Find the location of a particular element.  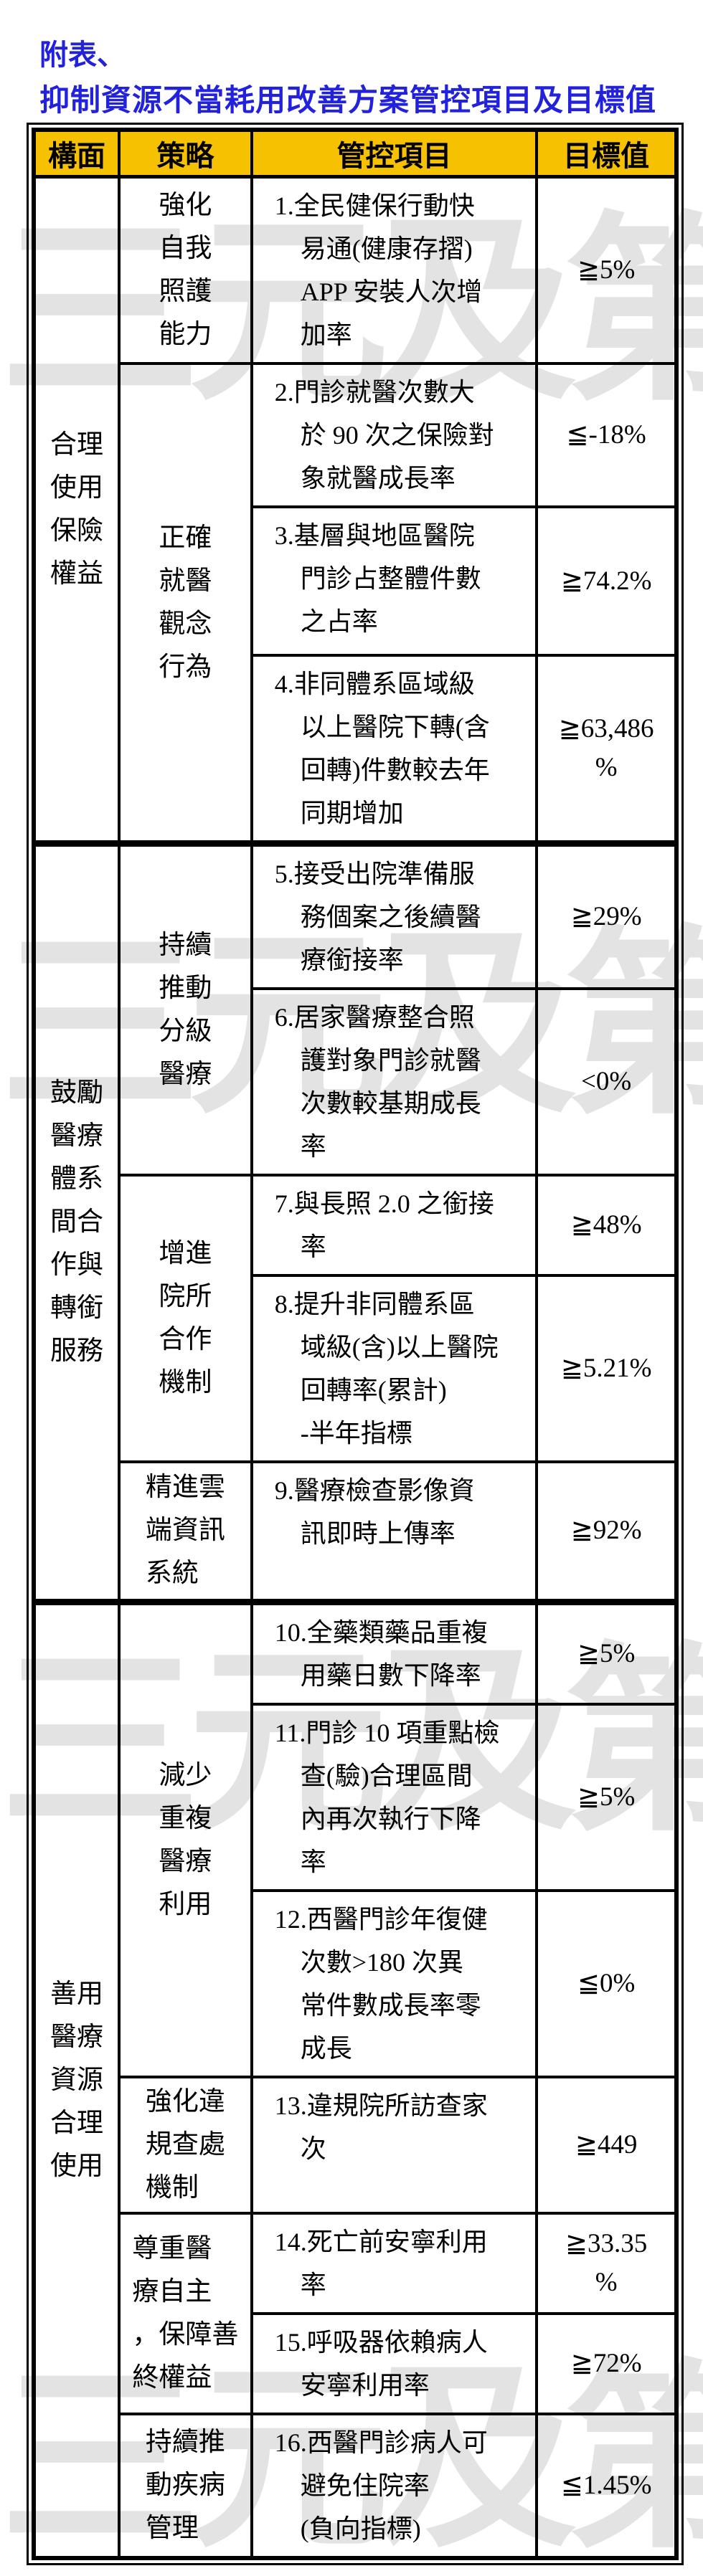

dimension-cell: 善用 醫療 資源 合理 使用 is located at coordinates (77, 2079).